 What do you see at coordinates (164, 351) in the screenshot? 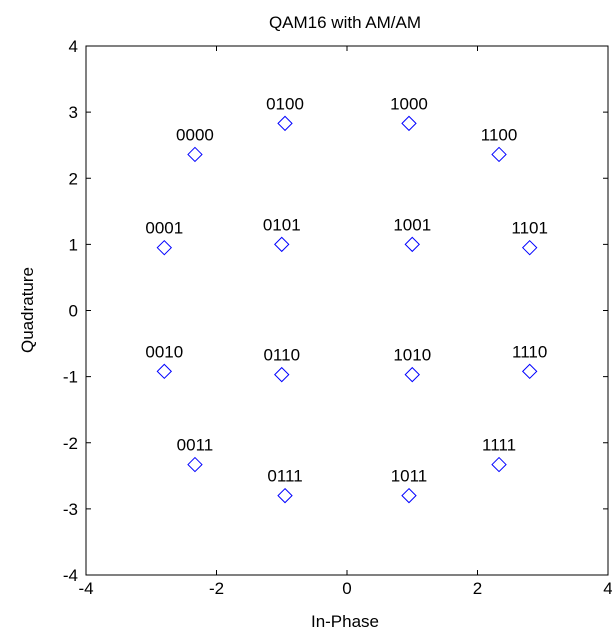
I see `data-point-label: 0010` at bounding box center [164, 351].